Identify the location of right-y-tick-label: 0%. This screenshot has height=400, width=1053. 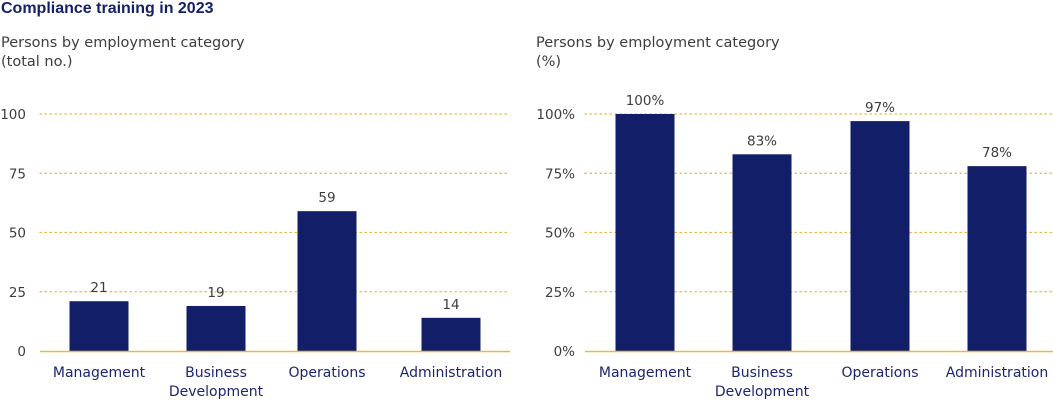
(565, 352).